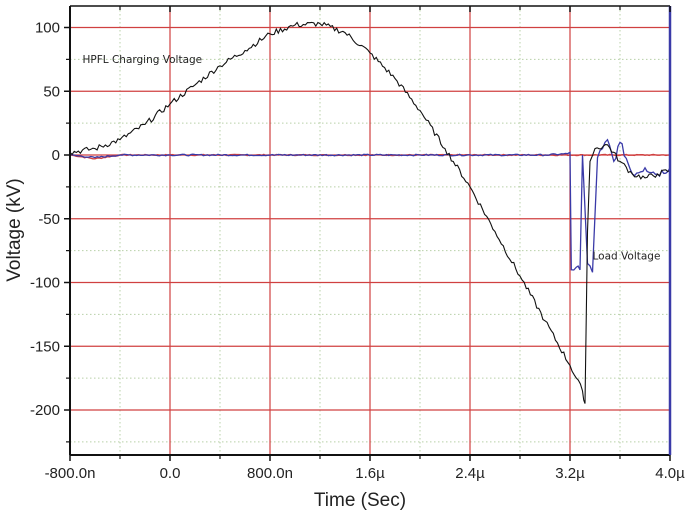  Describe the element at coordinates (143, 60) in the screenshot. I see `annotation-hpfl-charging: HPFL Charging Voltage` at that location.